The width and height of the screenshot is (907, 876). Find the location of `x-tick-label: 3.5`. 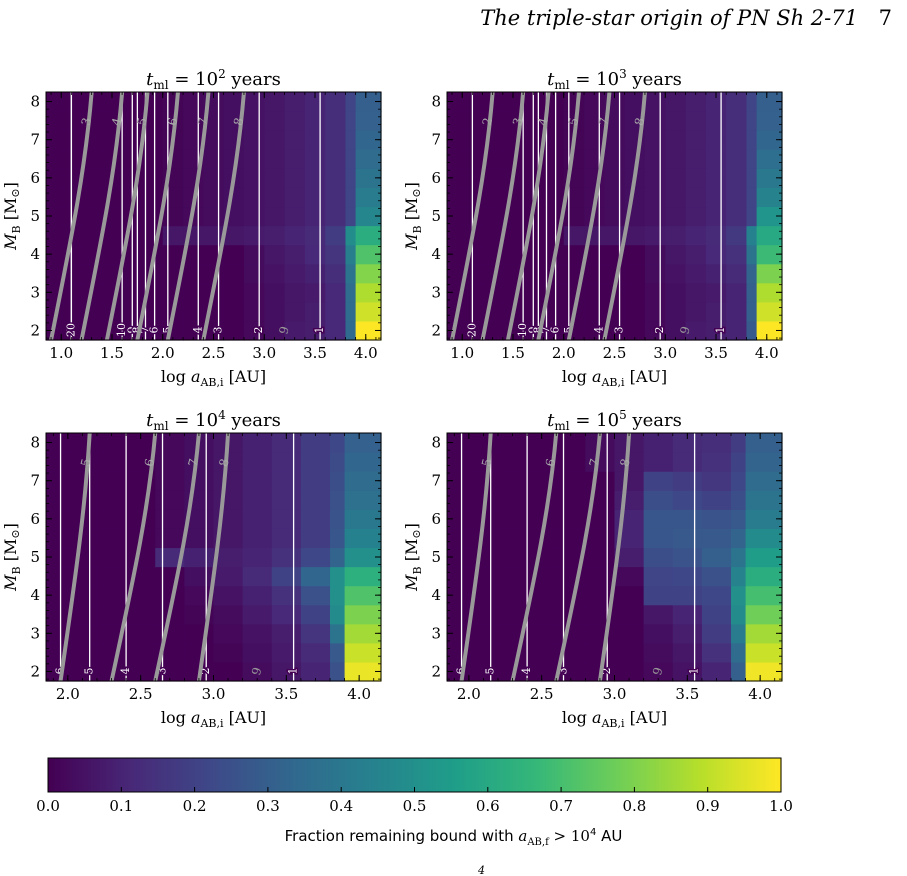

x-tick-label: 3.5 is located at coordinates (716, 353).